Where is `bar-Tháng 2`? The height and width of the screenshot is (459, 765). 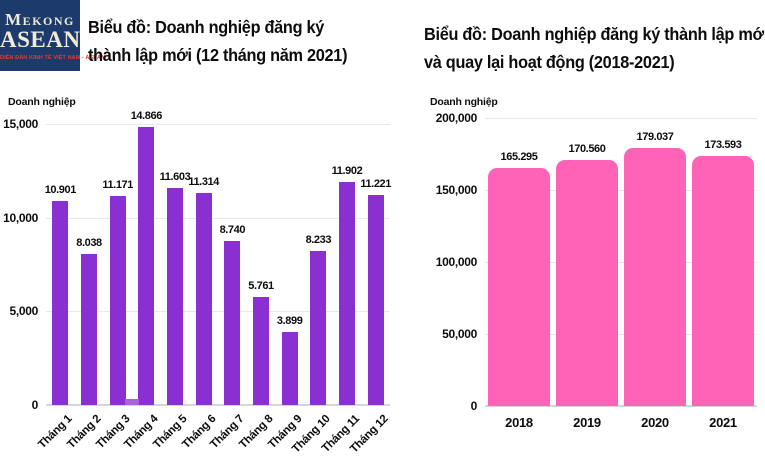
bar-Tháng 2 is located at coordinates (89, 329).